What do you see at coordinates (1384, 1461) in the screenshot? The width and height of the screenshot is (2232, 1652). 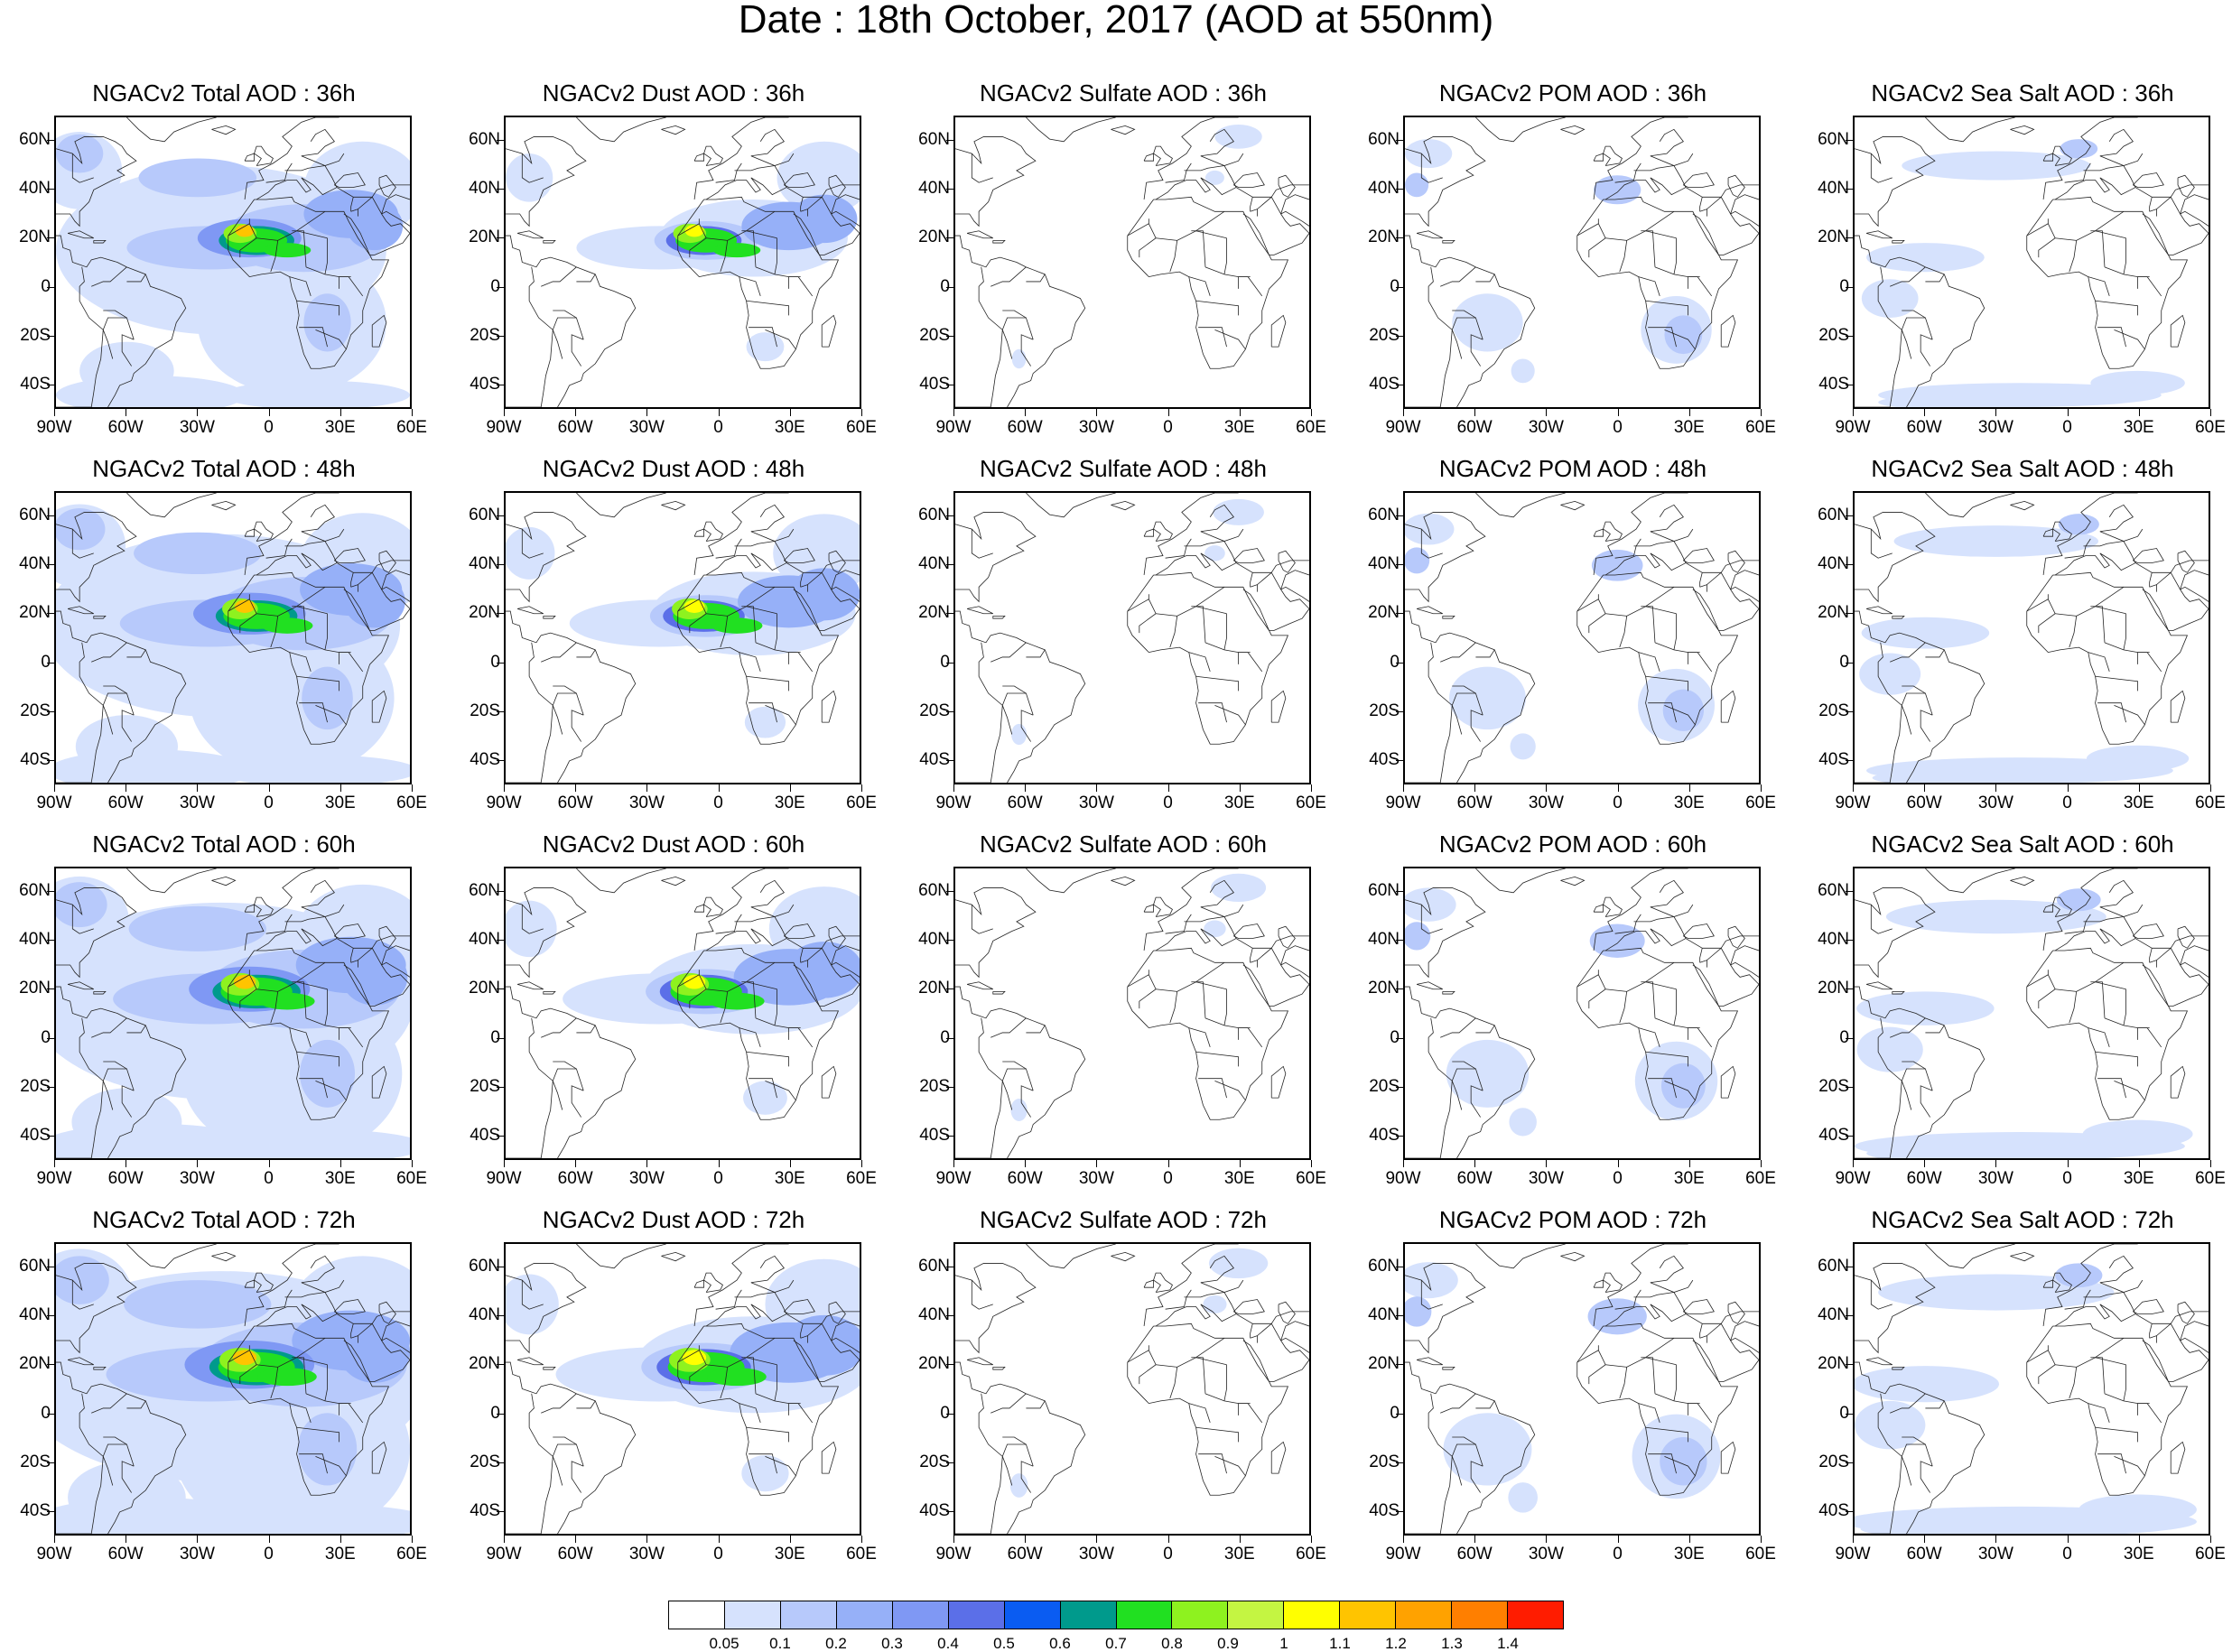 I see `lat-tick-label: 20S` at bounding box center [1384, 1461].